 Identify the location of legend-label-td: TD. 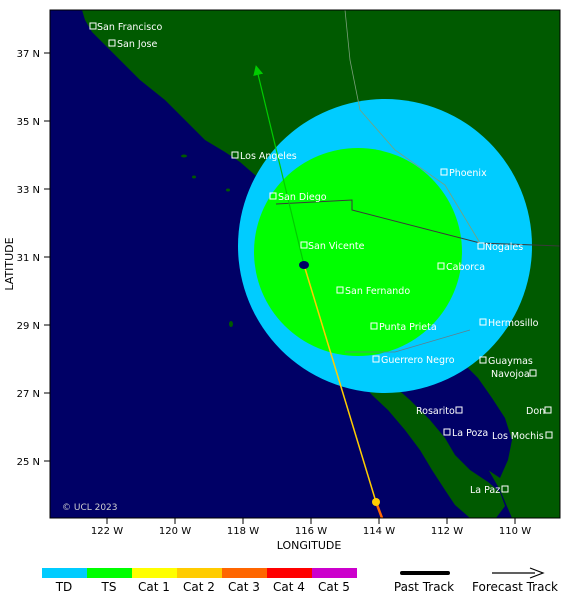
(64, 587).